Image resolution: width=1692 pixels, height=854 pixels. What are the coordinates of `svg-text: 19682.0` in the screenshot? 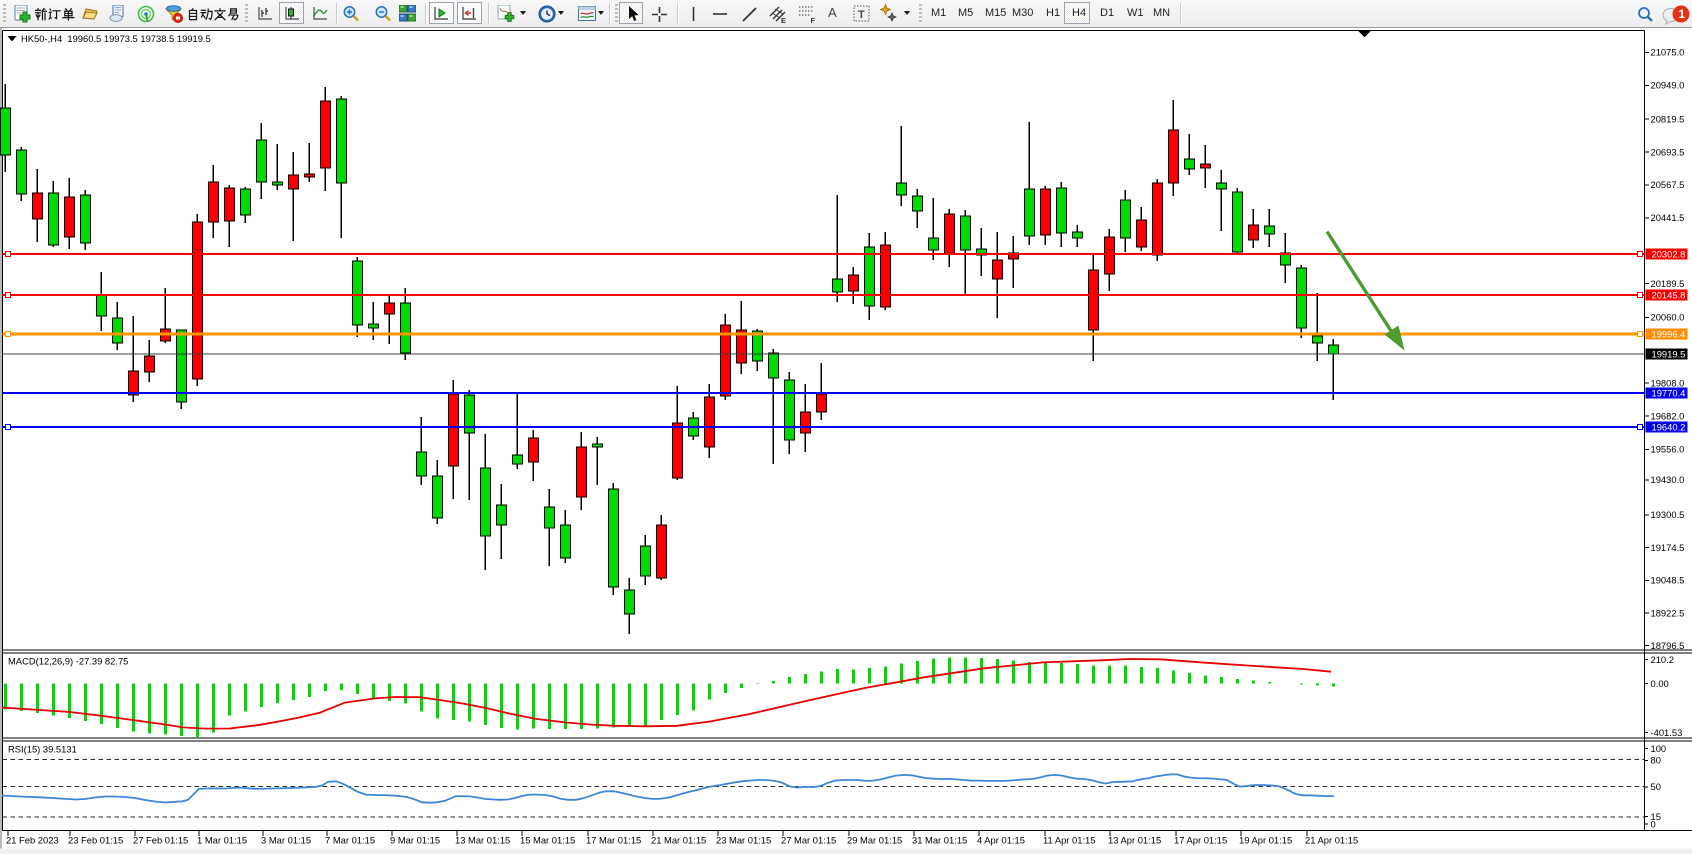 It's located at (1668, 415).